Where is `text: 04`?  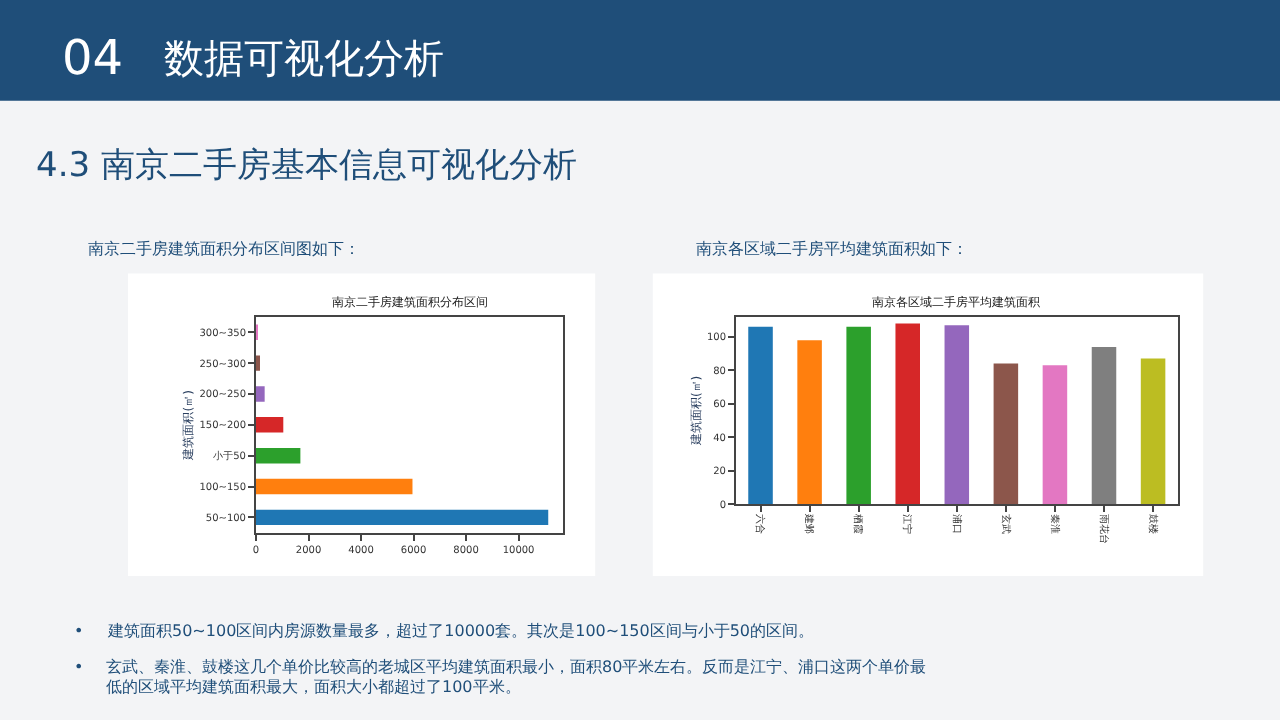
text: 04 is located at coordinates (93, 58).